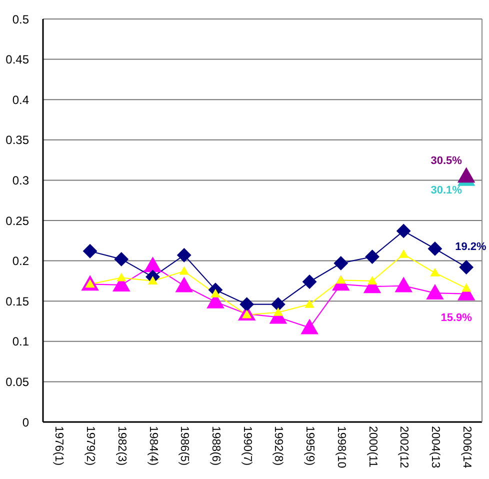  What do you see at coordinates (184, 446) in the screenshot?
I see `x-tick-label: 1986(5)` at bounding box center [184, 446].